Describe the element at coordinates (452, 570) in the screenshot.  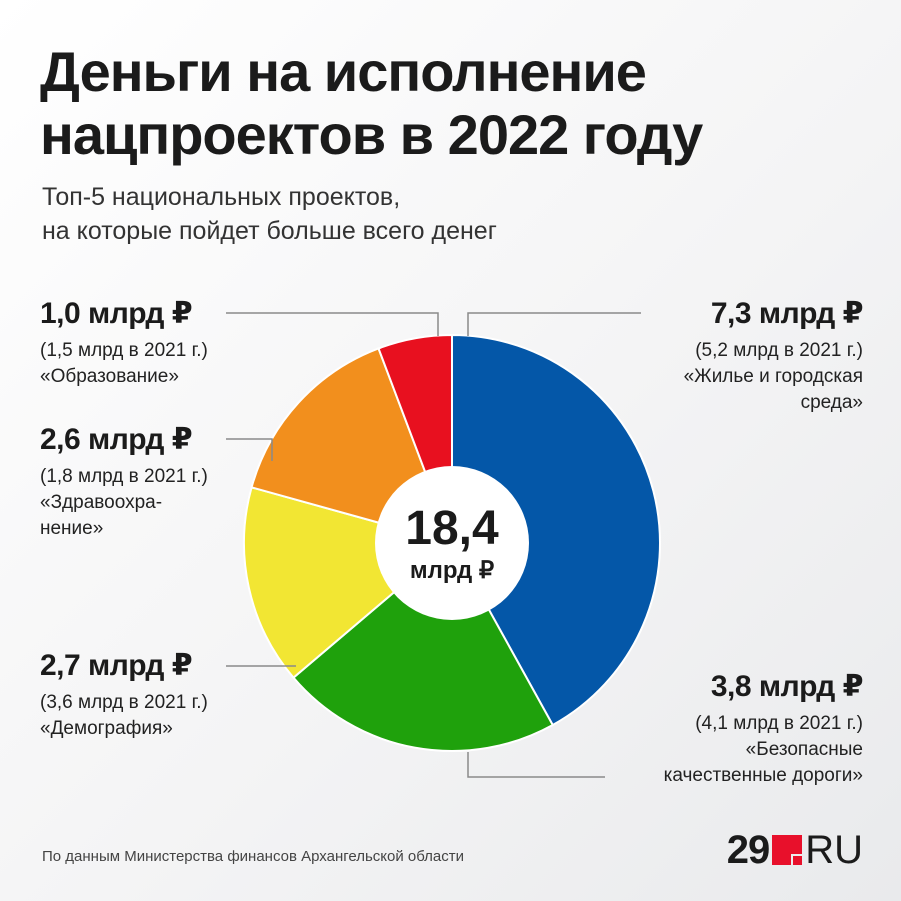
I see `center-unit: млрд ₽` at that location.